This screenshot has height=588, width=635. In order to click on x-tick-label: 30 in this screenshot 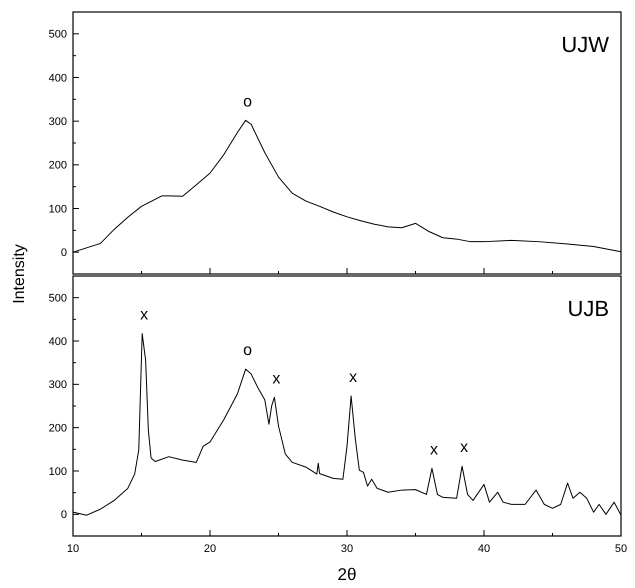, I will do `click(347, 549)`.